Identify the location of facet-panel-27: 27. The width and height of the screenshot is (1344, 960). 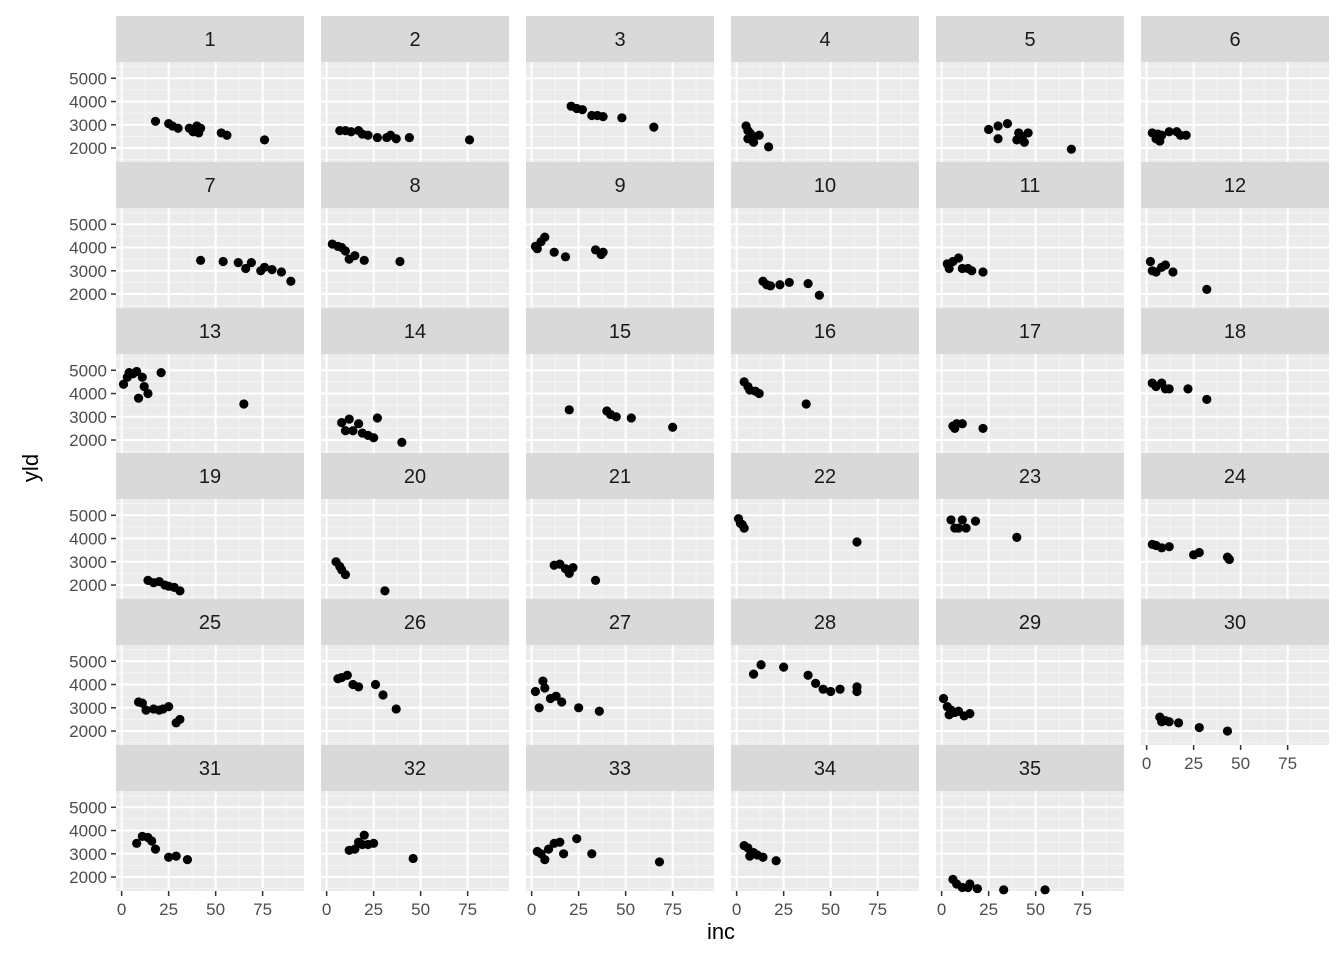
(620, 672).